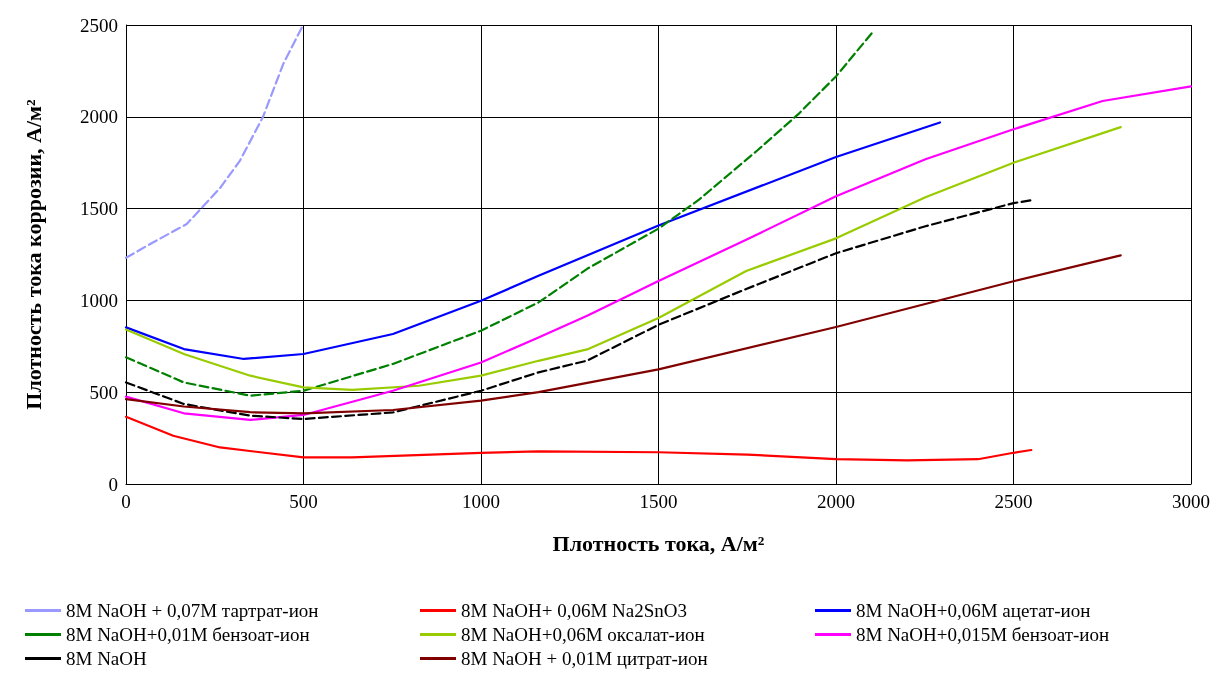  Describe the element at coordinates (983, 634) in the screenshot. I see `legend-label: 8M NaOH+0,015M бензоат-ион` at that location.